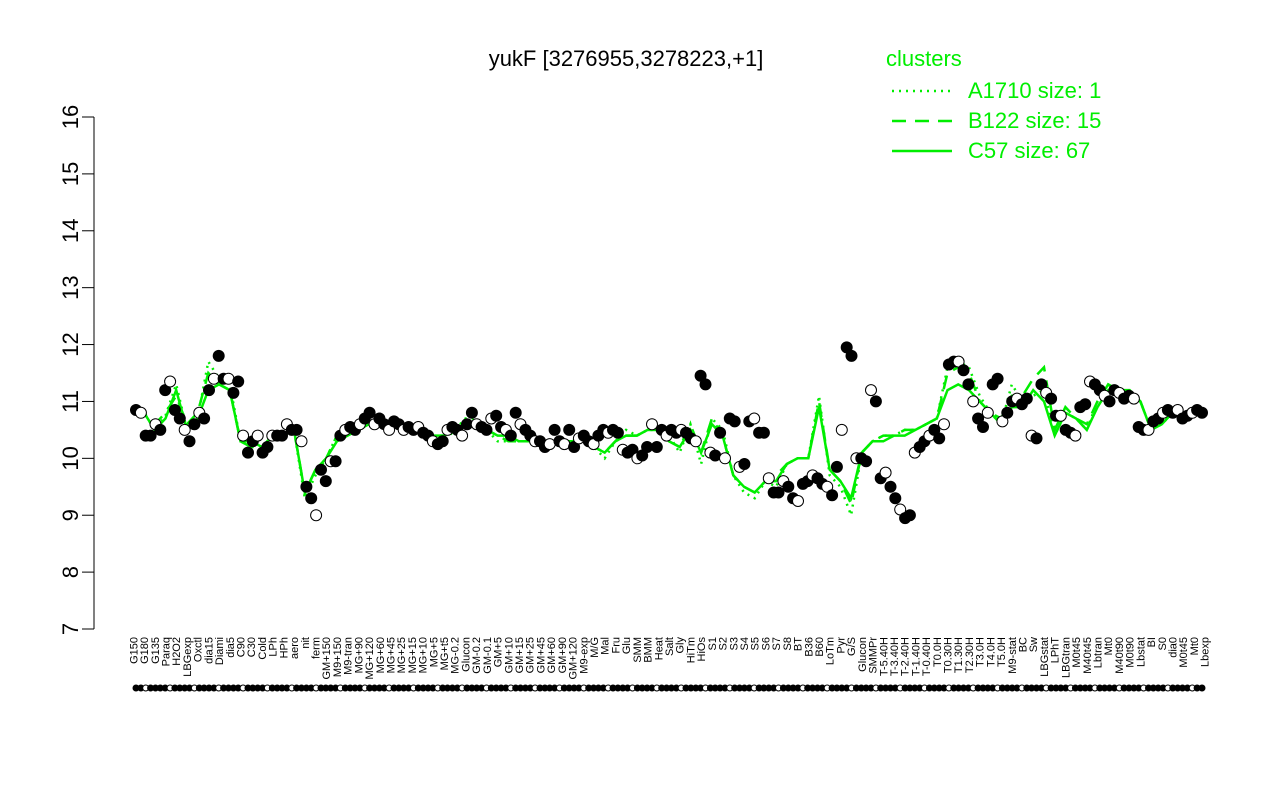 The height and width of the screenshot is (800, 1280). I want to click on x-tick-label-49: Heat, so click(659, 648).